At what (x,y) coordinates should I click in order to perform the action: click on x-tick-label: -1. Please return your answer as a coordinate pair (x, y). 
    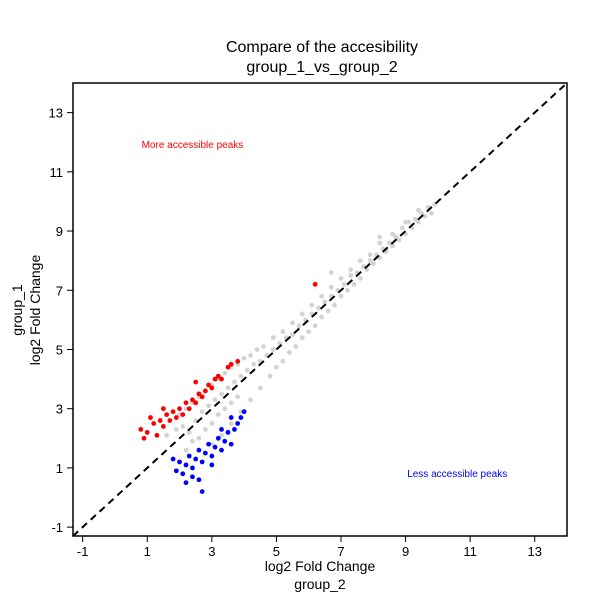
    Looking at the image, I should click on (83, 551).